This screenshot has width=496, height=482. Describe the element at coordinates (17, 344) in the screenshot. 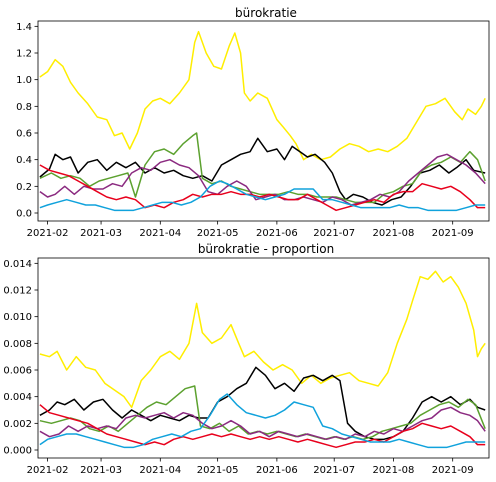

I see `y-tick-label: 0.008` at that location.